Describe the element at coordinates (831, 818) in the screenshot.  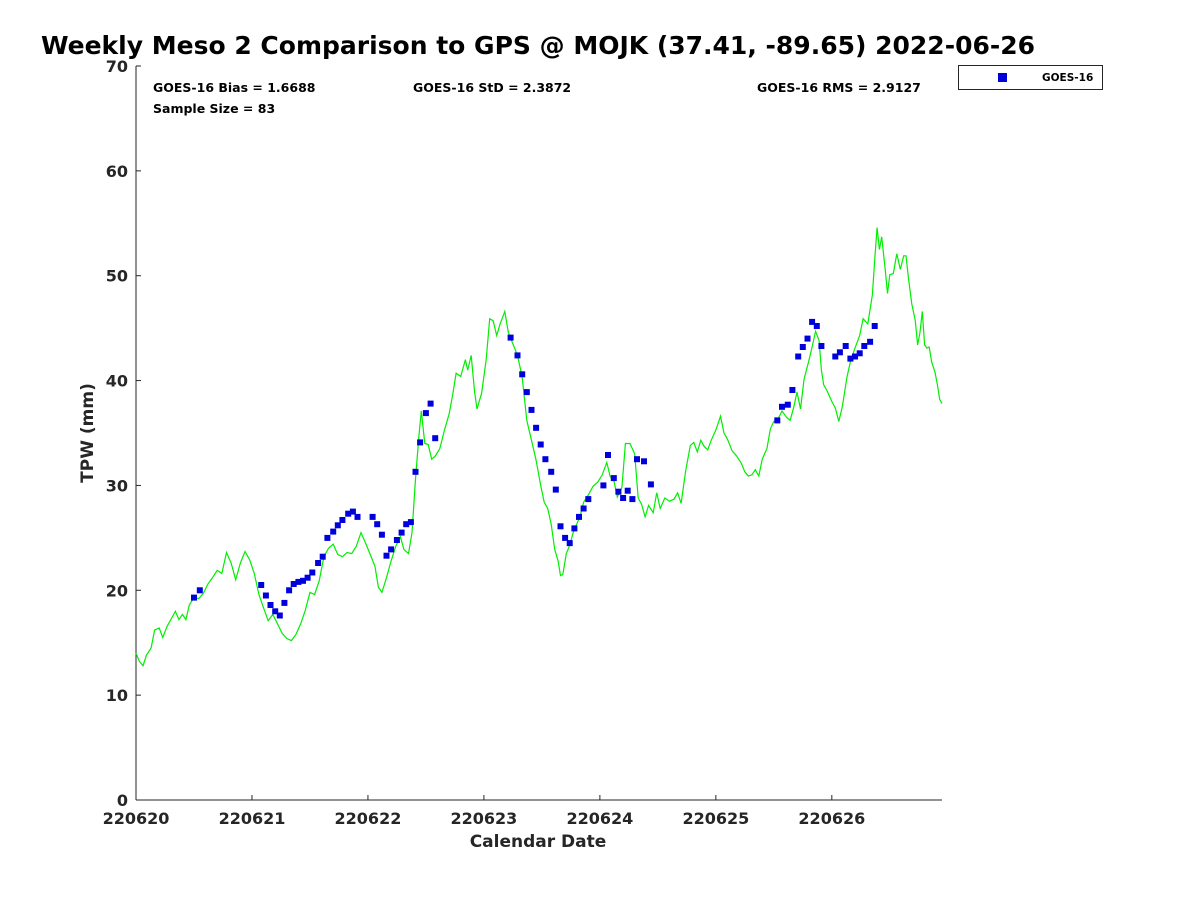
I see `x-tick-label: 220626` at that location.